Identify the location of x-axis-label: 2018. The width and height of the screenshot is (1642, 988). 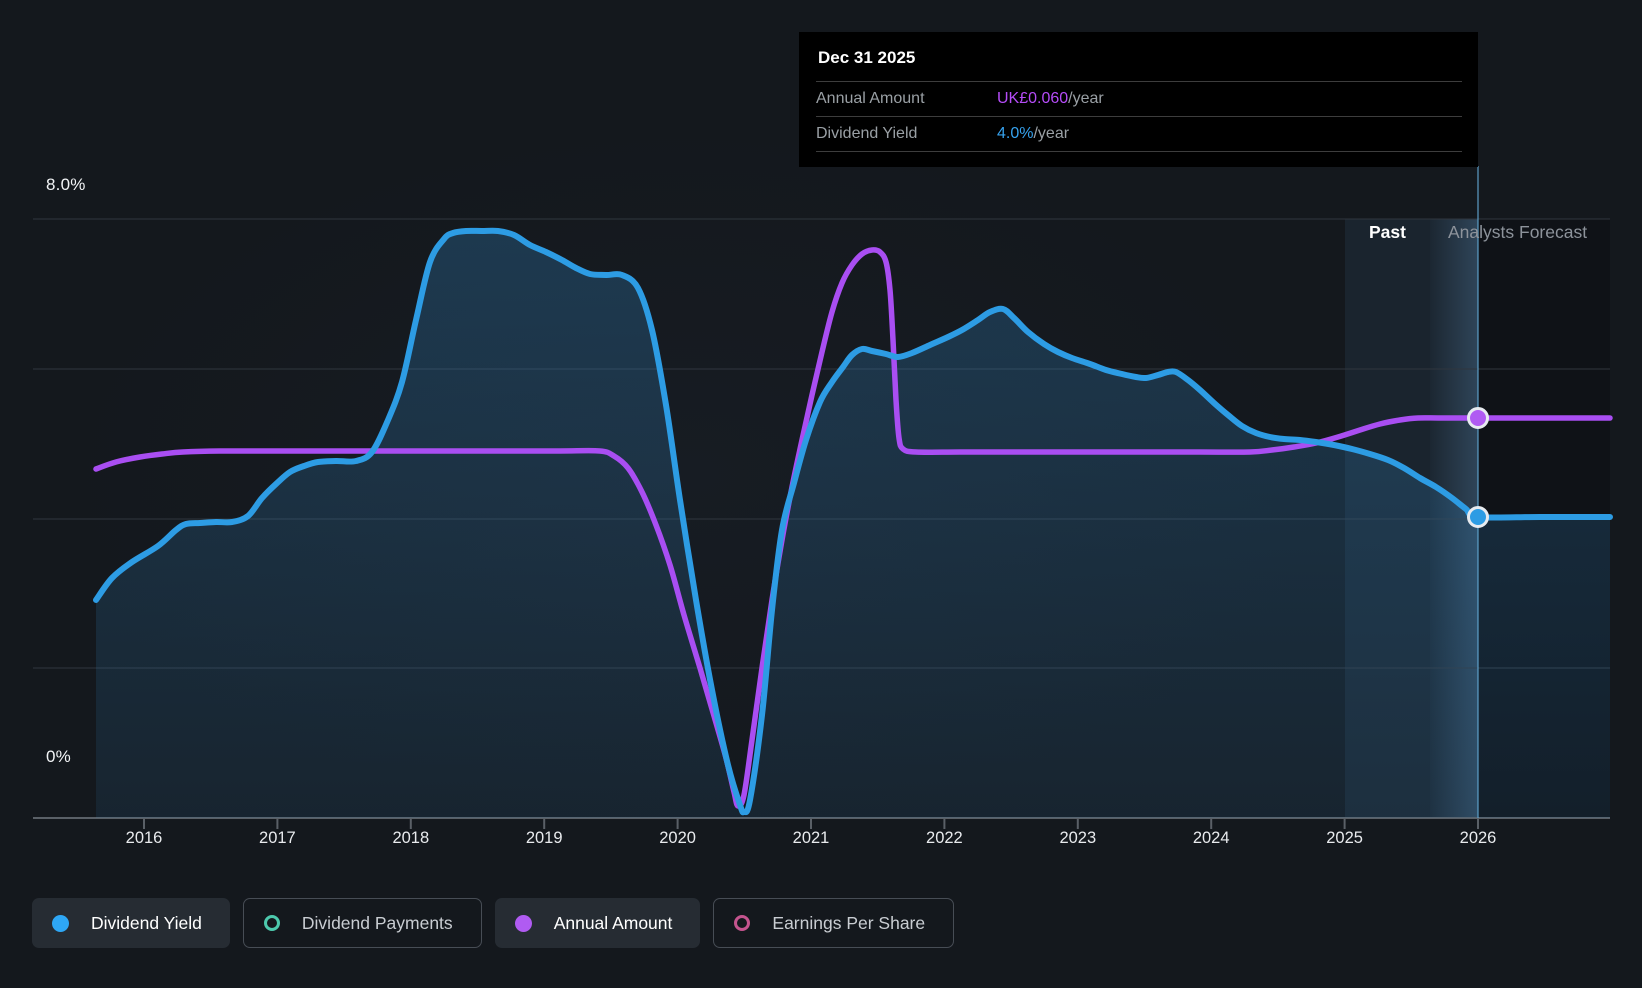
(411, 838).